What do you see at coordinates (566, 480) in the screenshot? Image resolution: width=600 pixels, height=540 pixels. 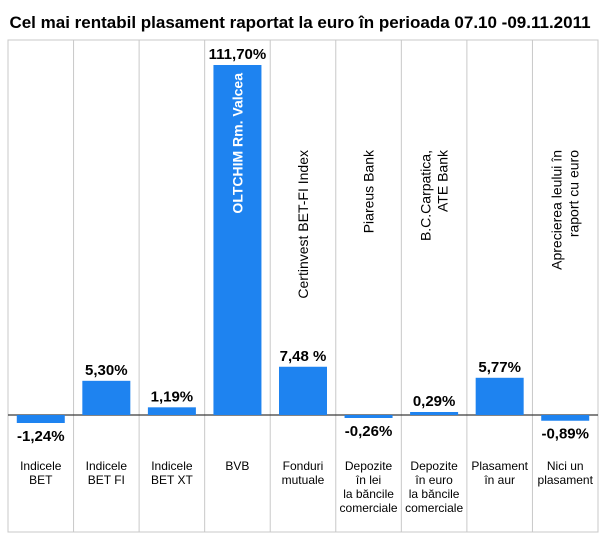 I see `category-label: plasament` at bounding box center [566, 480].